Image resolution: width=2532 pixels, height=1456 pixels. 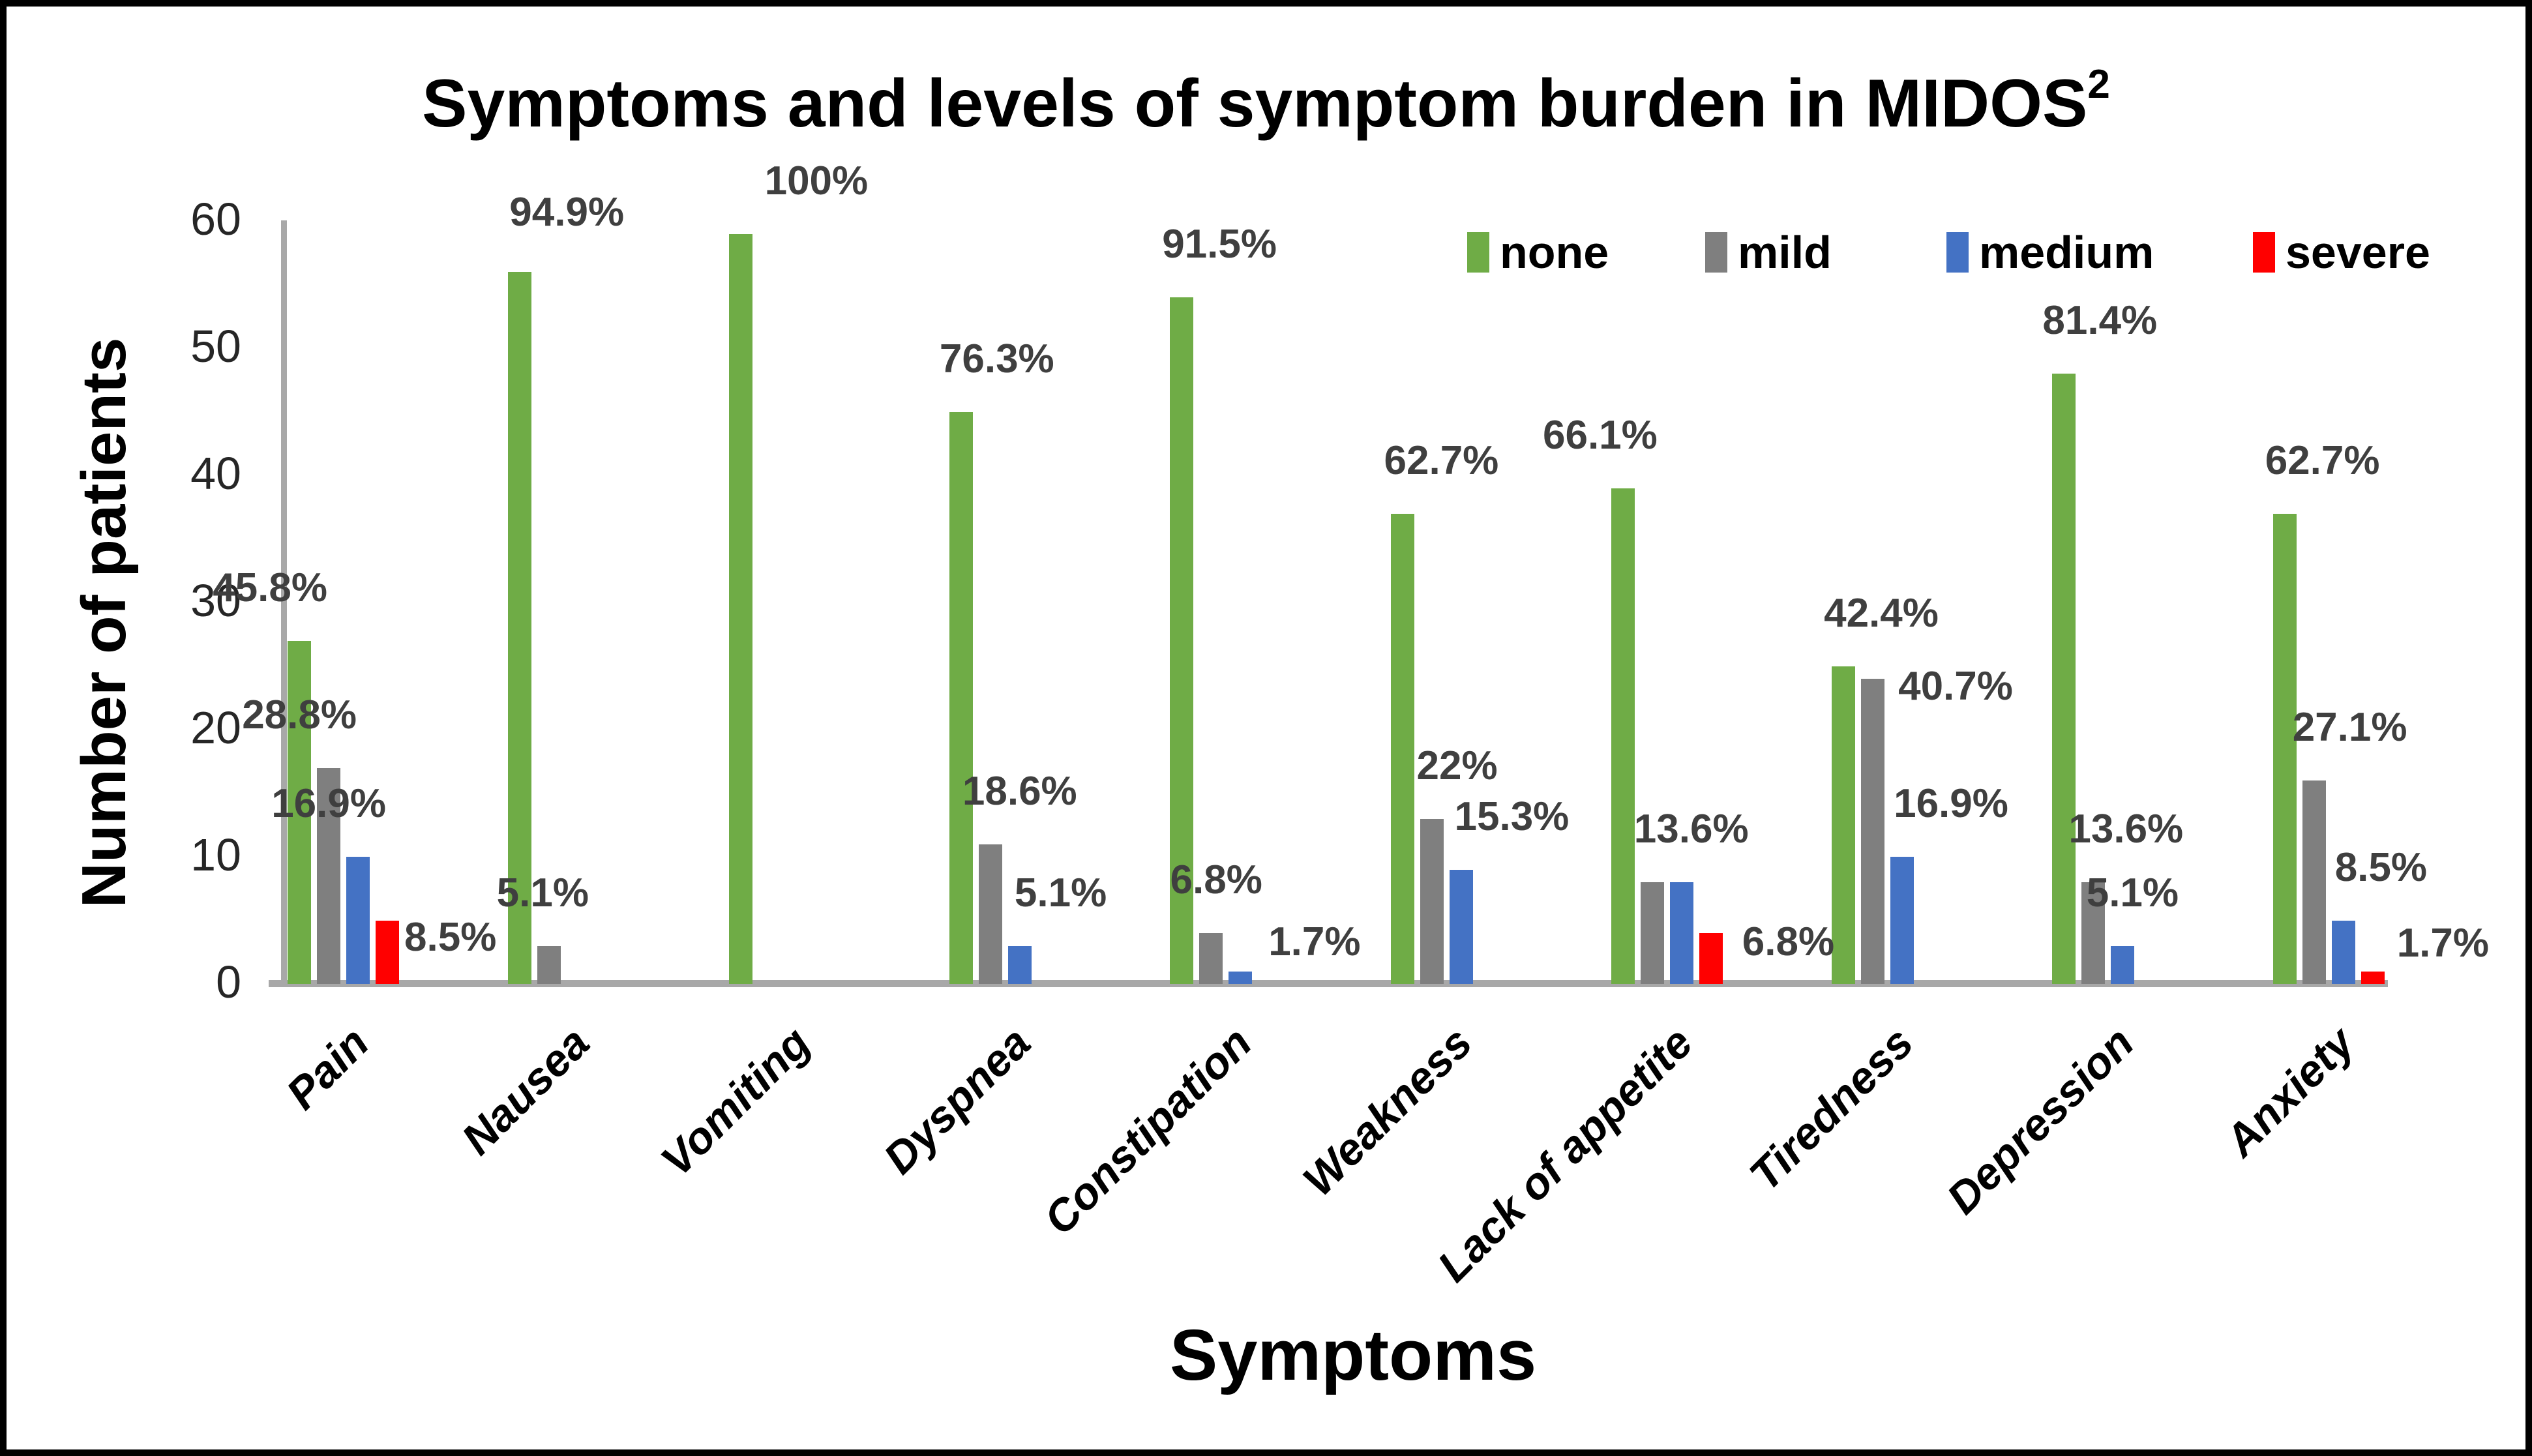 What do you see at coordinates (997, 359) in the screenshot?
I see `value-label-none-dyspnea: 76.3%` at bounding box center [997, 359].